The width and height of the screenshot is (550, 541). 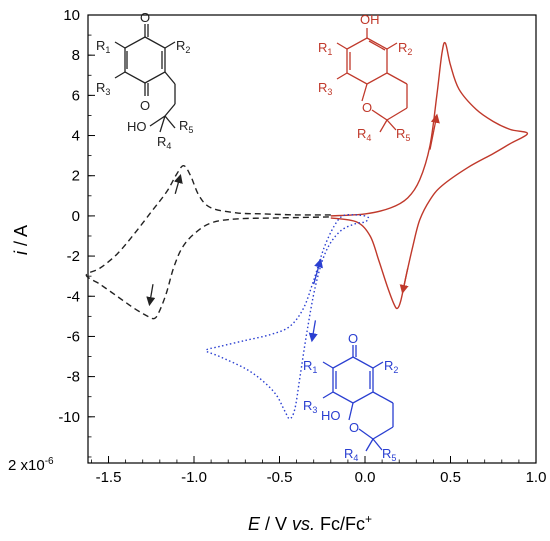 I want to click on quinone-structure, so click(x=145, y=78).